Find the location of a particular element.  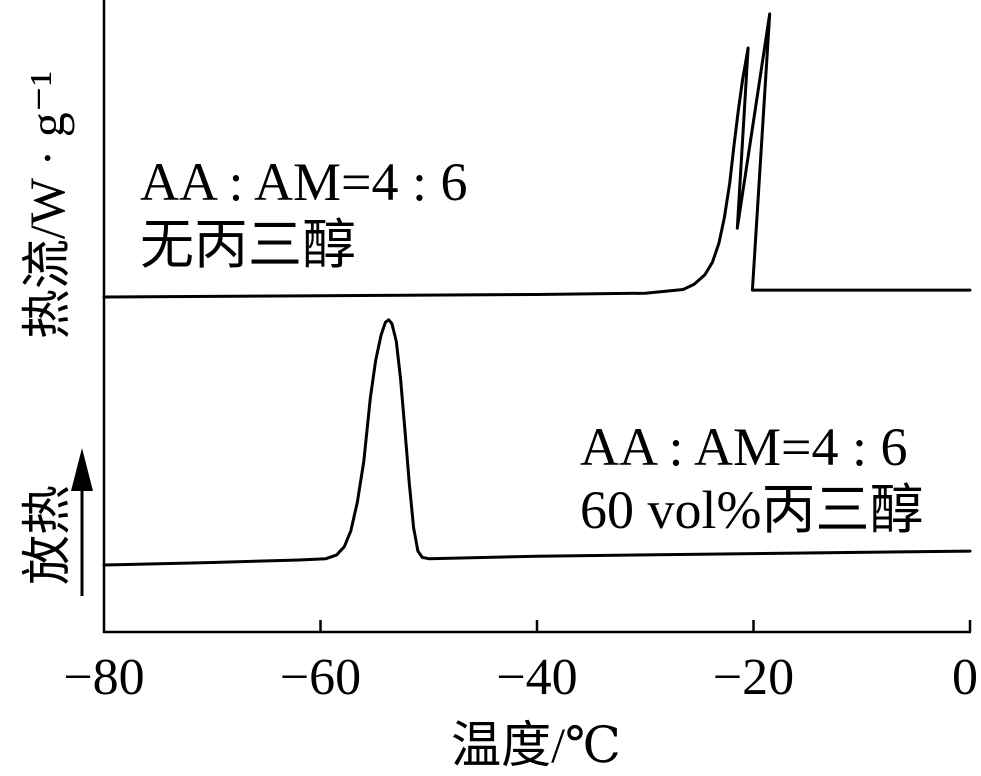

x-tick-label: −20 is located at coordinates (753, 677).